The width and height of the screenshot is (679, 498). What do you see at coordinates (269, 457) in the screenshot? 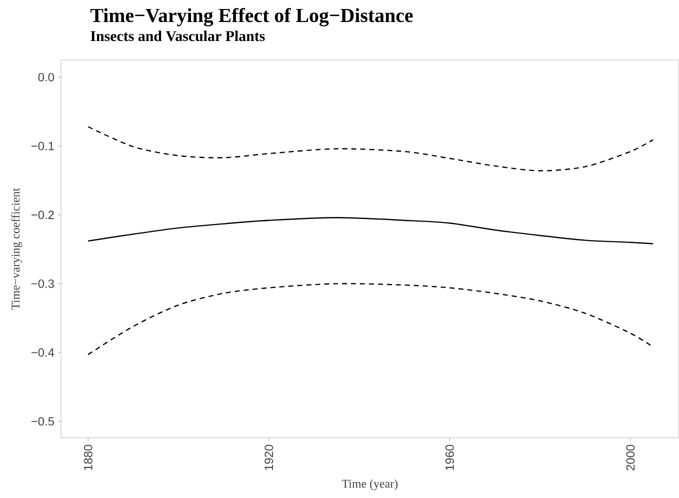
I see `x-tick-label: 1920` at bounding box center [269, 457].